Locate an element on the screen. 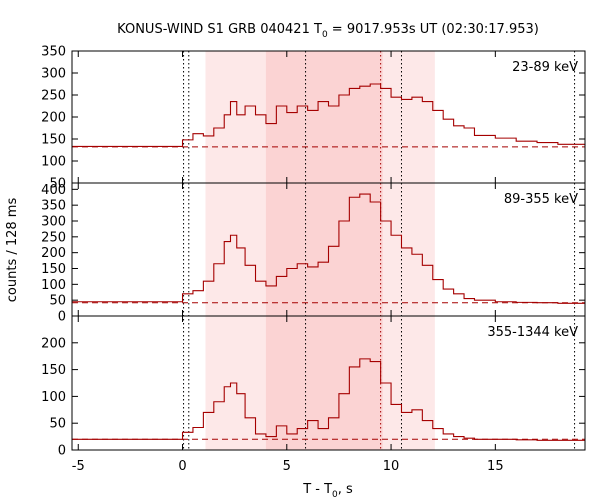 This screenshot has width=600, height=500. y-axis-title: counts / 128 ms is located at coordinates (12, 250).